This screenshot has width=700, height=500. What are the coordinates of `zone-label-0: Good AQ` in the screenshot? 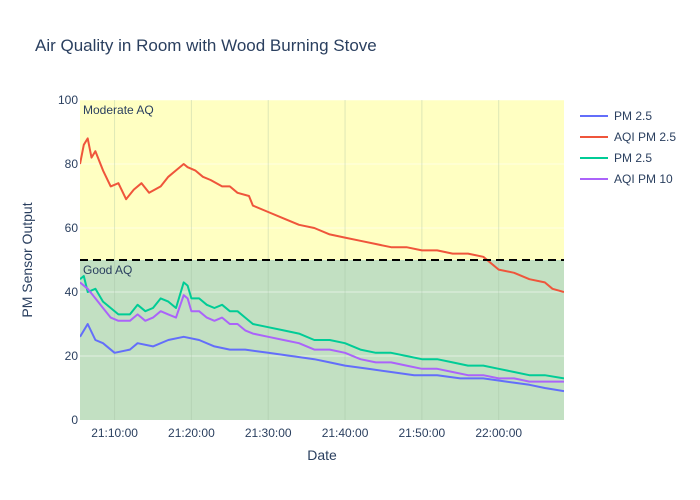 It's located at (107, 270).